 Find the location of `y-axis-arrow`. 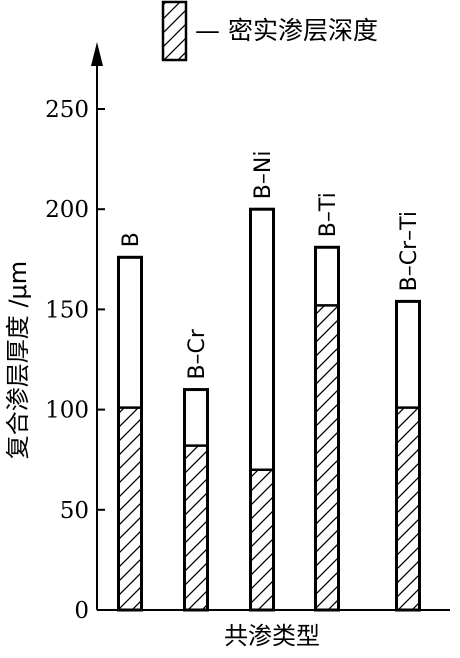

y-axis-arrow is located at coordinates (97, 54).